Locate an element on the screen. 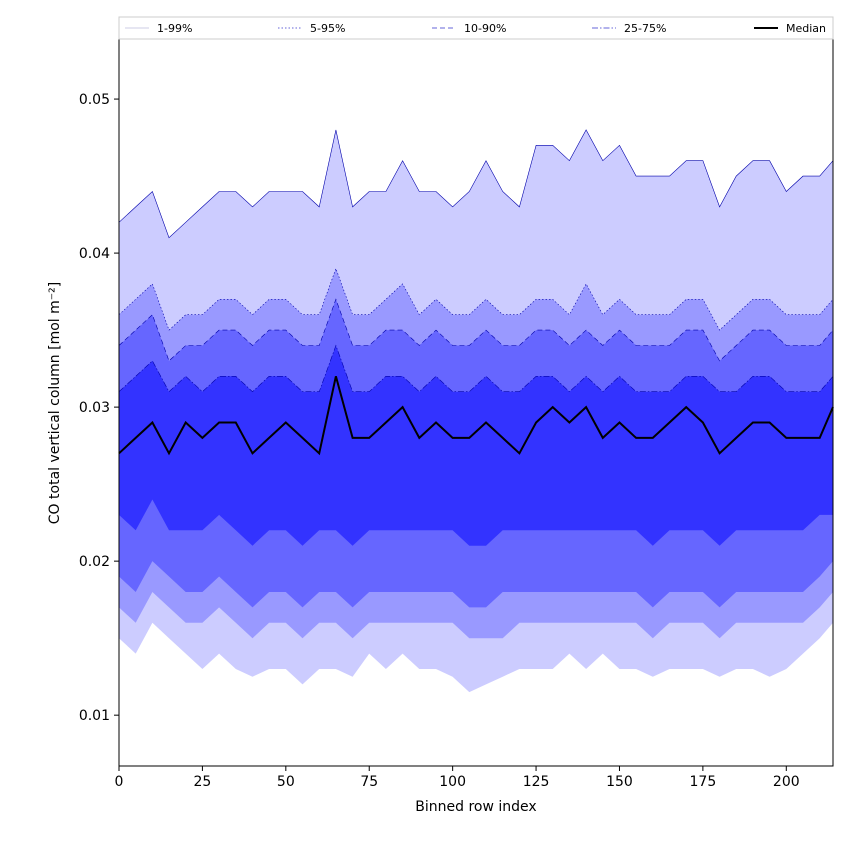 This screenshot has width=850, height=850. legend-label: Median is located at coordinates (806, 28).